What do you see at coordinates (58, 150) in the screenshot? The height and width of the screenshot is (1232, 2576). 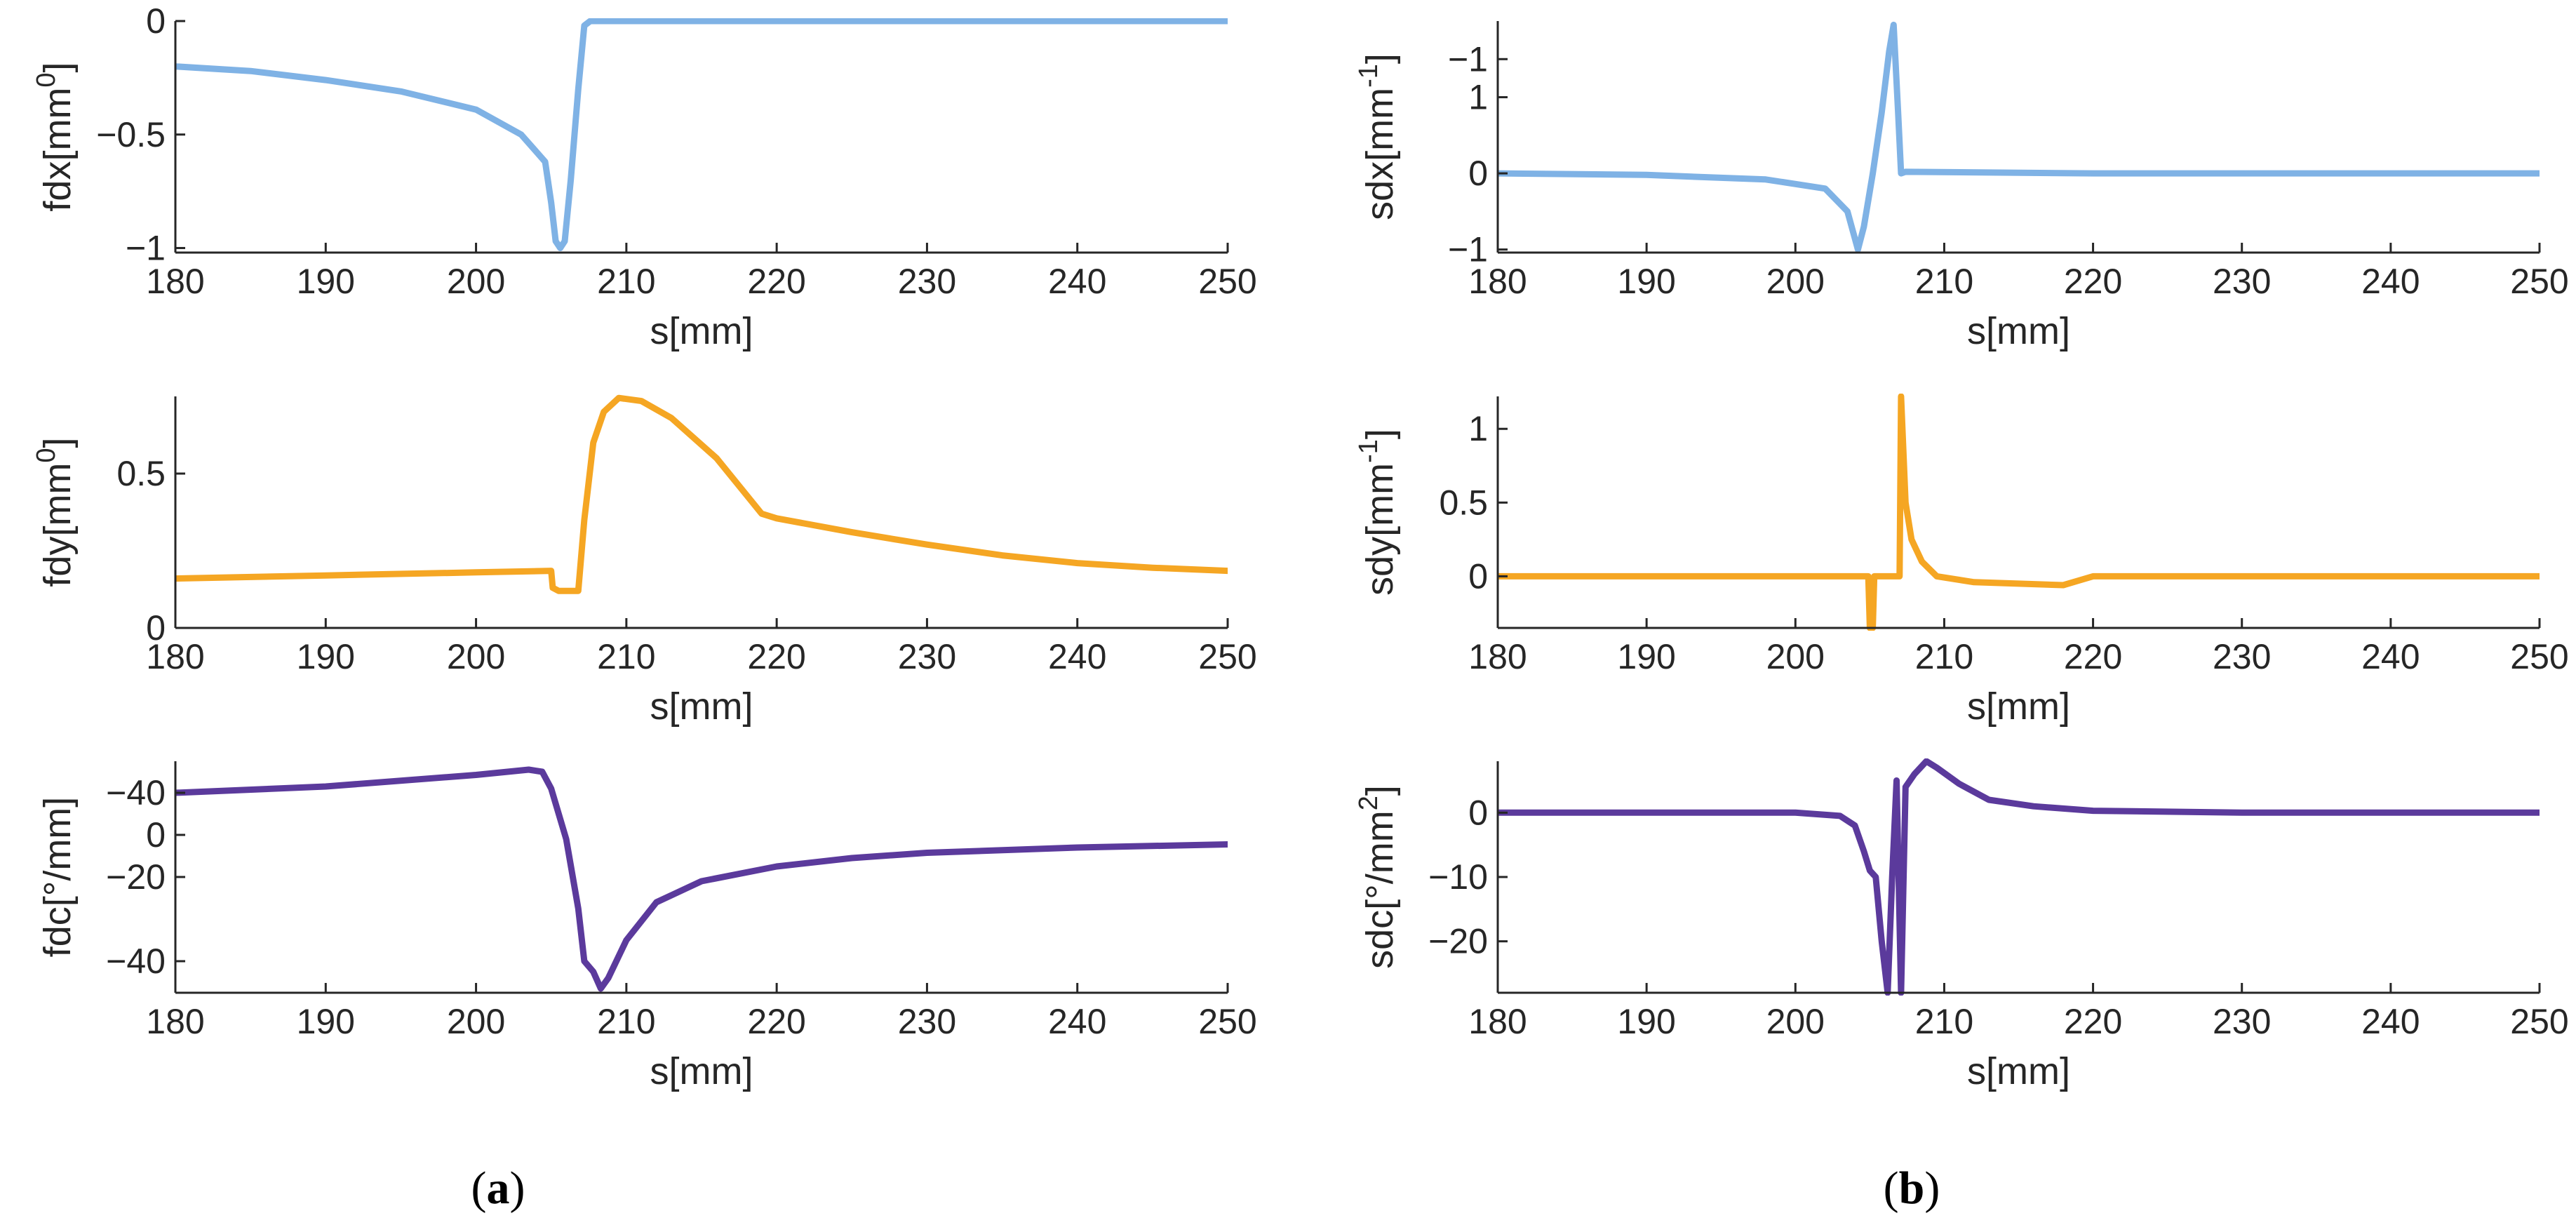 I see `y-axis-label-base: fdx[mm` at bounding box center [58, 150].